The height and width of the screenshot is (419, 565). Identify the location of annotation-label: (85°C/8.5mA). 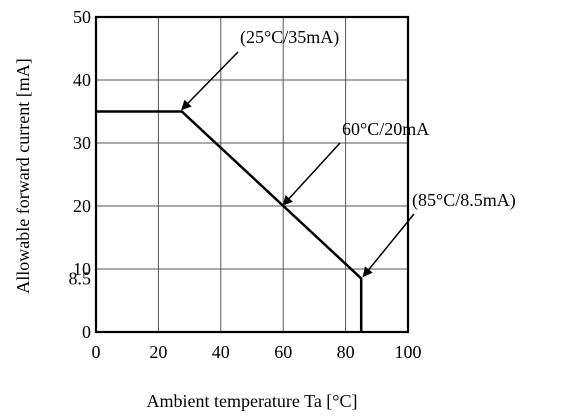
(464, 200).